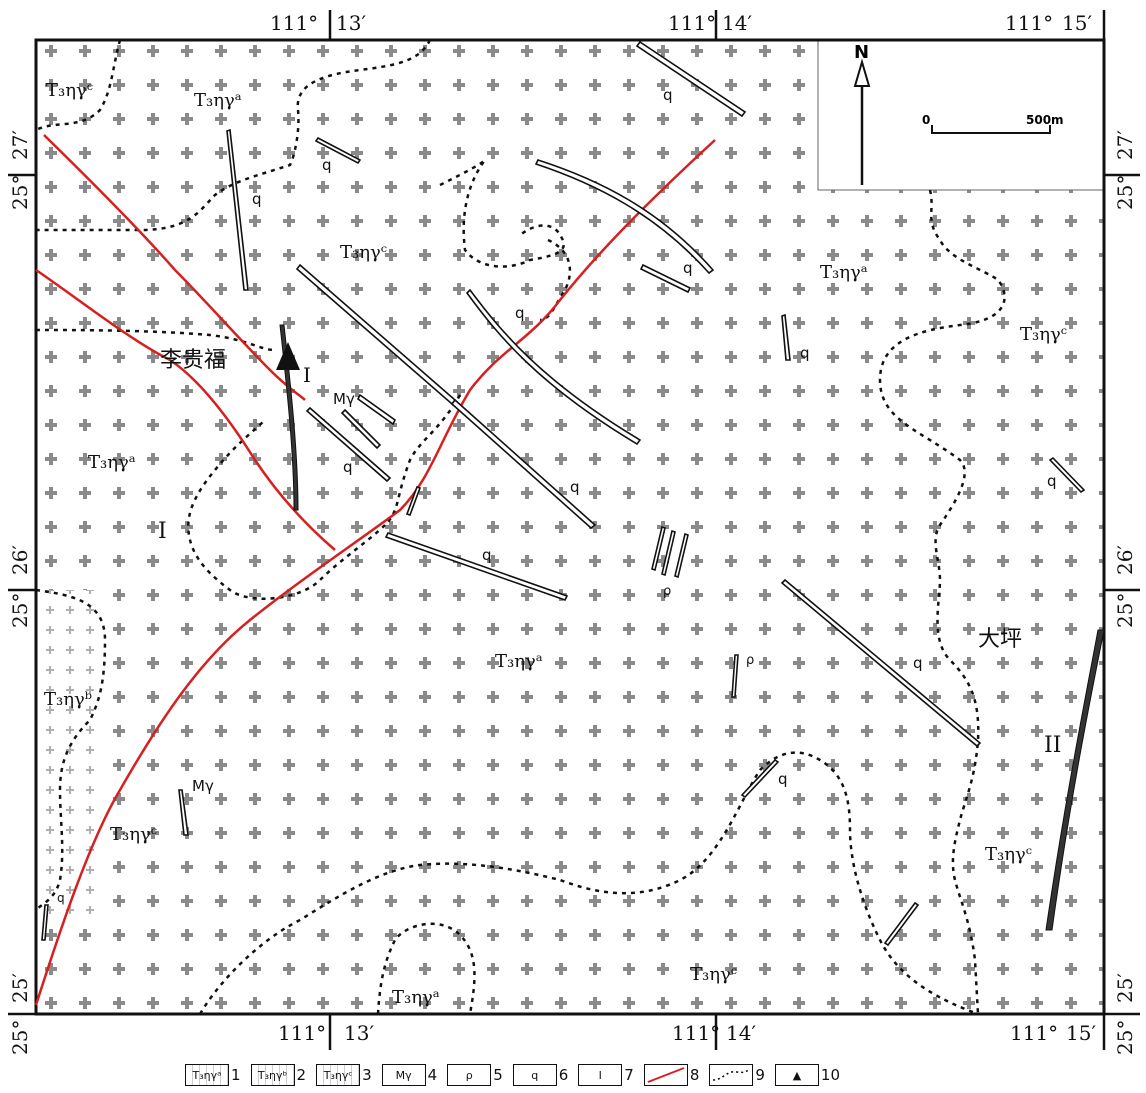 The width and height of the screenshot is (1146, 1093). Describe the element at coordinates (600, 1075) in the screenshot. I see `legend-symbol-7: I` at that location.